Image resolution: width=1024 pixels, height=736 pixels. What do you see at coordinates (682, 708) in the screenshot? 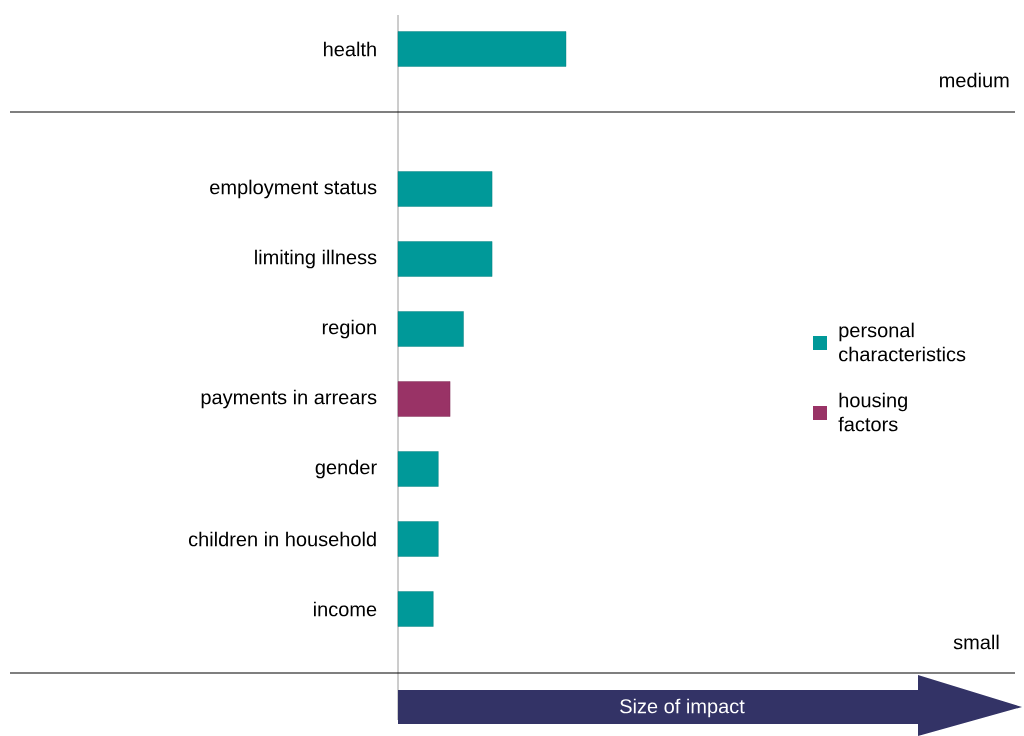
I see `text: Size of impact` at bounding box center [682, 708].